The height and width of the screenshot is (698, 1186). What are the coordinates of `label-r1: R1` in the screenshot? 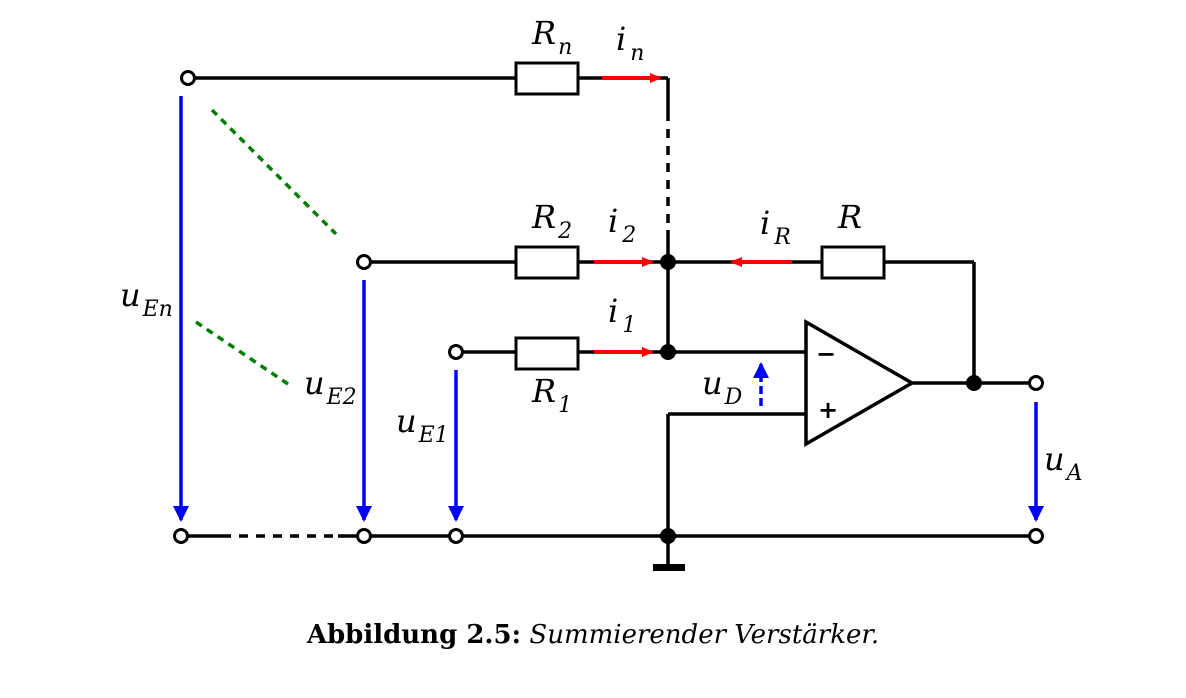 It's located at (551, 395).